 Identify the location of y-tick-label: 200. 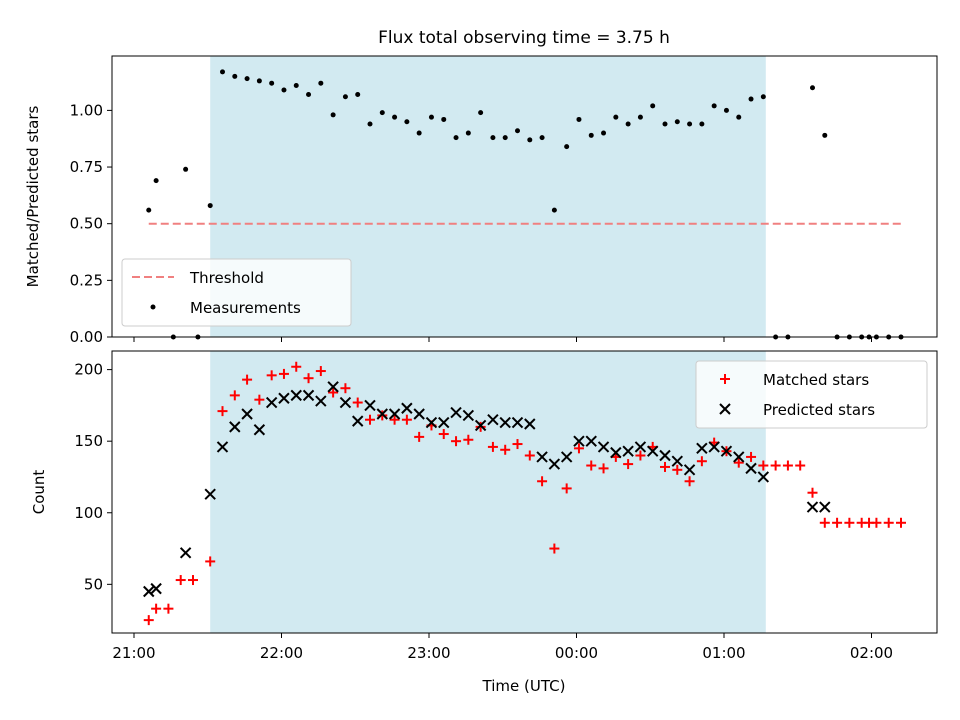
(88, 370).